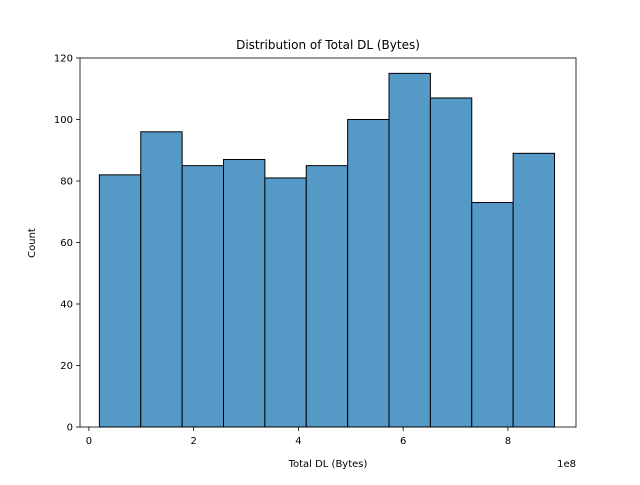  What do you see at coordinates (193, 441) in the screenshot?
I see `x-tick-label: 2` at bounding box center [193, 441].